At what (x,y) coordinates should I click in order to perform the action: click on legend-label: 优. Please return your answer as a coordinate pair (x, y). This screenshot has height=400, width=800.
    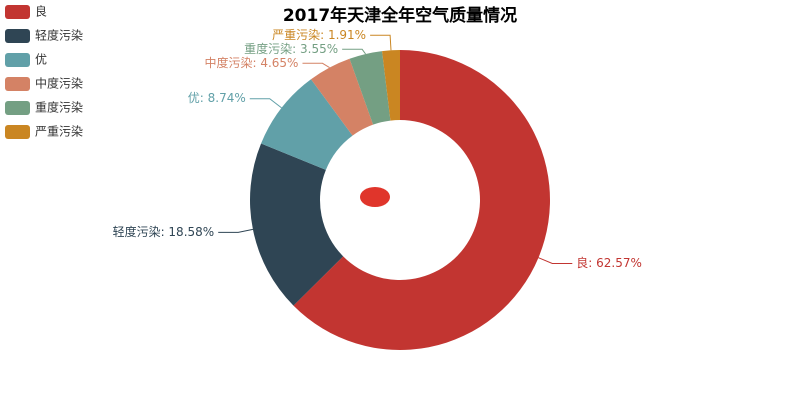
    Looking at the image, I should click on (41, 60).